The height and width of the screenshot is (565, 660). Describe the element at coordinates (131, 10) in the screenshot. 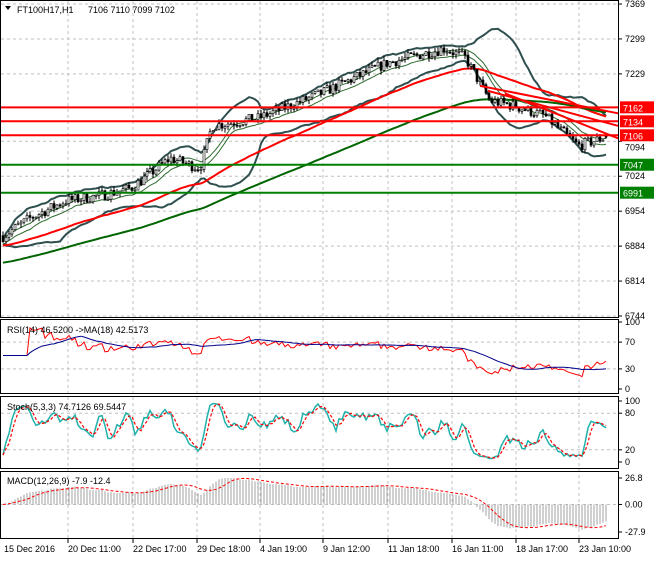

I see `ohlc-readout: 7106 7110 7099 7102` at that location.